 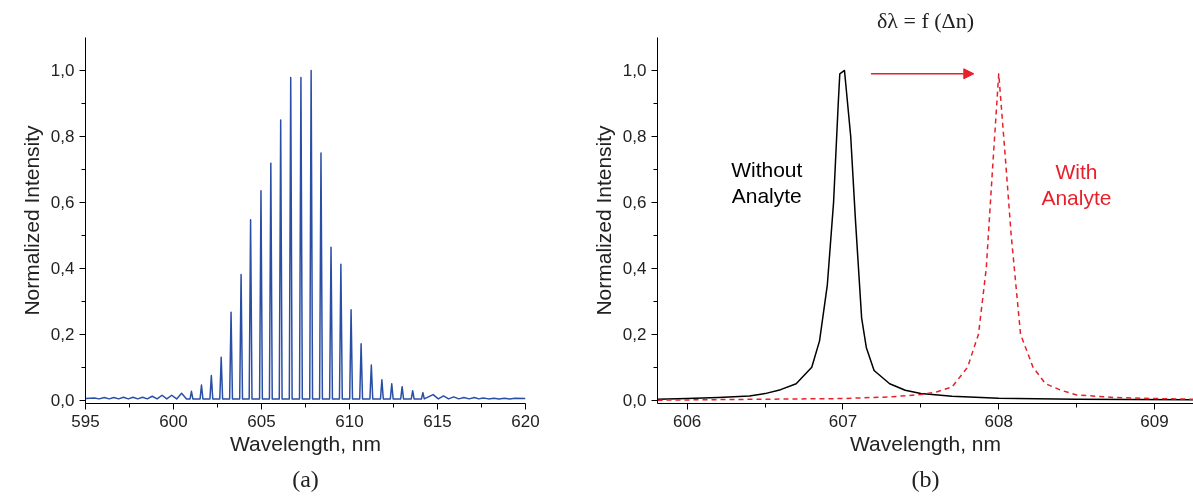 I want to click on series-label: With Analyte, so click(x=1076, y=185).